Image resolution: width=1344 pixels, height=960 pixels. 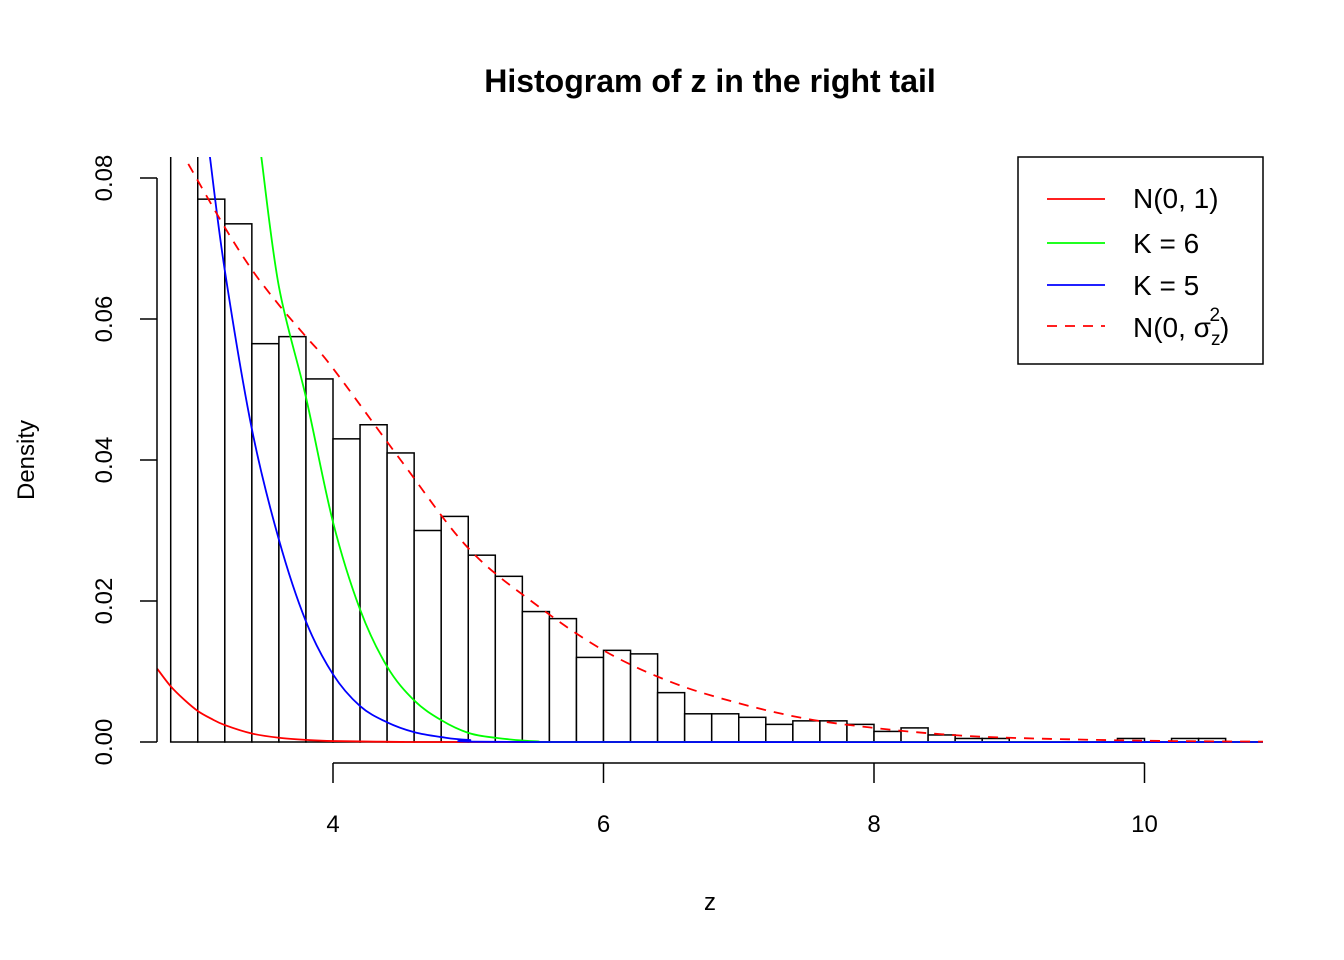 I want to click on chart-title: Histogram of z in the right tail, so click(x=710, y=81).